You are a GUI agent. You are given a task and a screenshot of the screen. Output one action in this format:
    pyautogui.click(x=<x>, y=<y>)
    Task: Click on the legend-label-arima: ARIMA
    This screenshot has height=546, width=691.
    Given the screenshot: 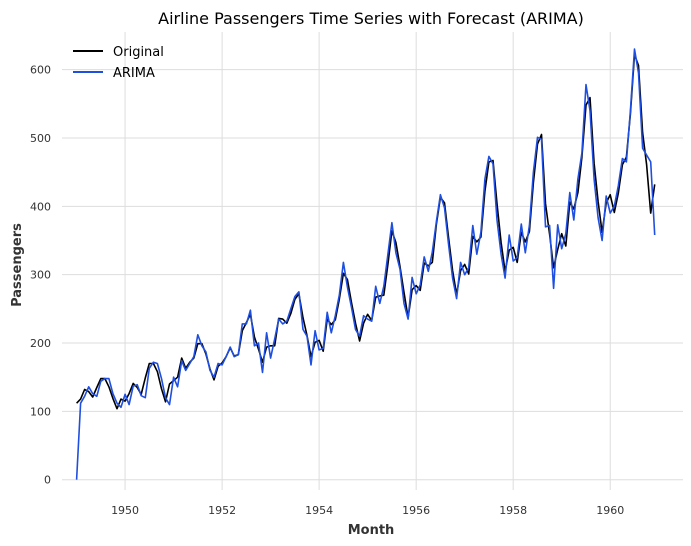 What is the action you would take?
    pyautogui.click(x=134, y=73)
    